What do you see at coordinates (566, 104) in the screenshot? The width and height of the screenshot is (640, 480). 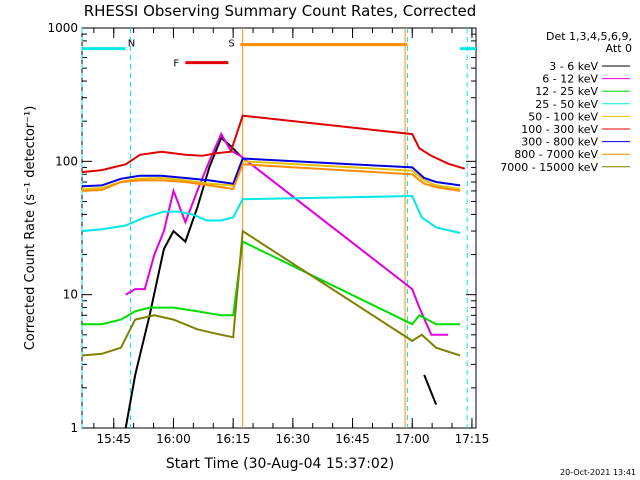 I see `legend-label-25-50-kev: 25 - 50 keV` at bounding box center [566, 104].